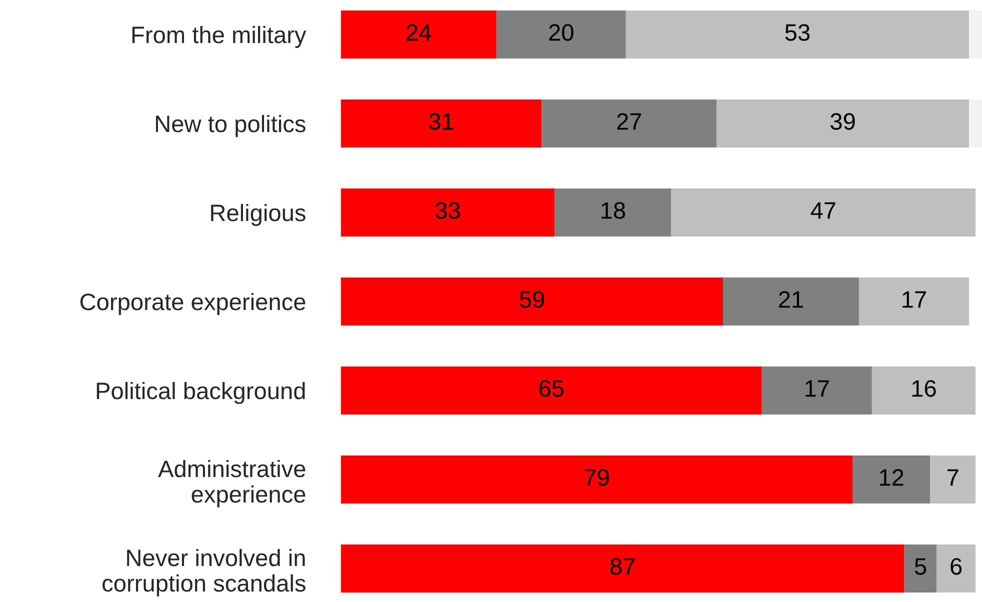  What do you see at coordinates (193, 303) in the screenshot?
I see `y-tick-label: Corporate experience` at bounding box center [193, 303].